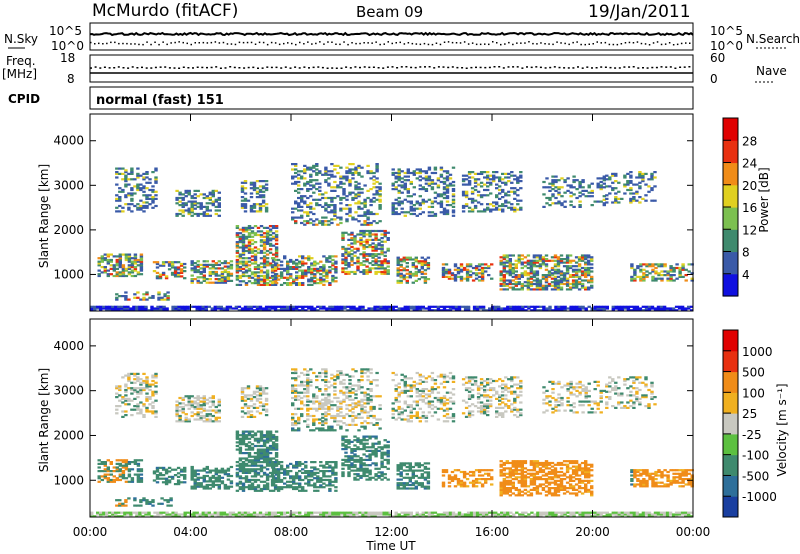 The image size is (800, 554). What do you see at coordinates (65, 31) in the screenshot?
I see `noise-left-tick-top: 10^5` at bounding box center [65, 31].